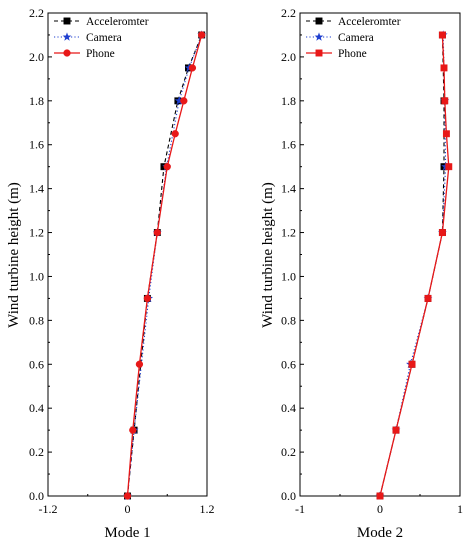 The image size is (469, 550). I want to click on chart-2-ytick-label: 0.6, so click(288, 364).